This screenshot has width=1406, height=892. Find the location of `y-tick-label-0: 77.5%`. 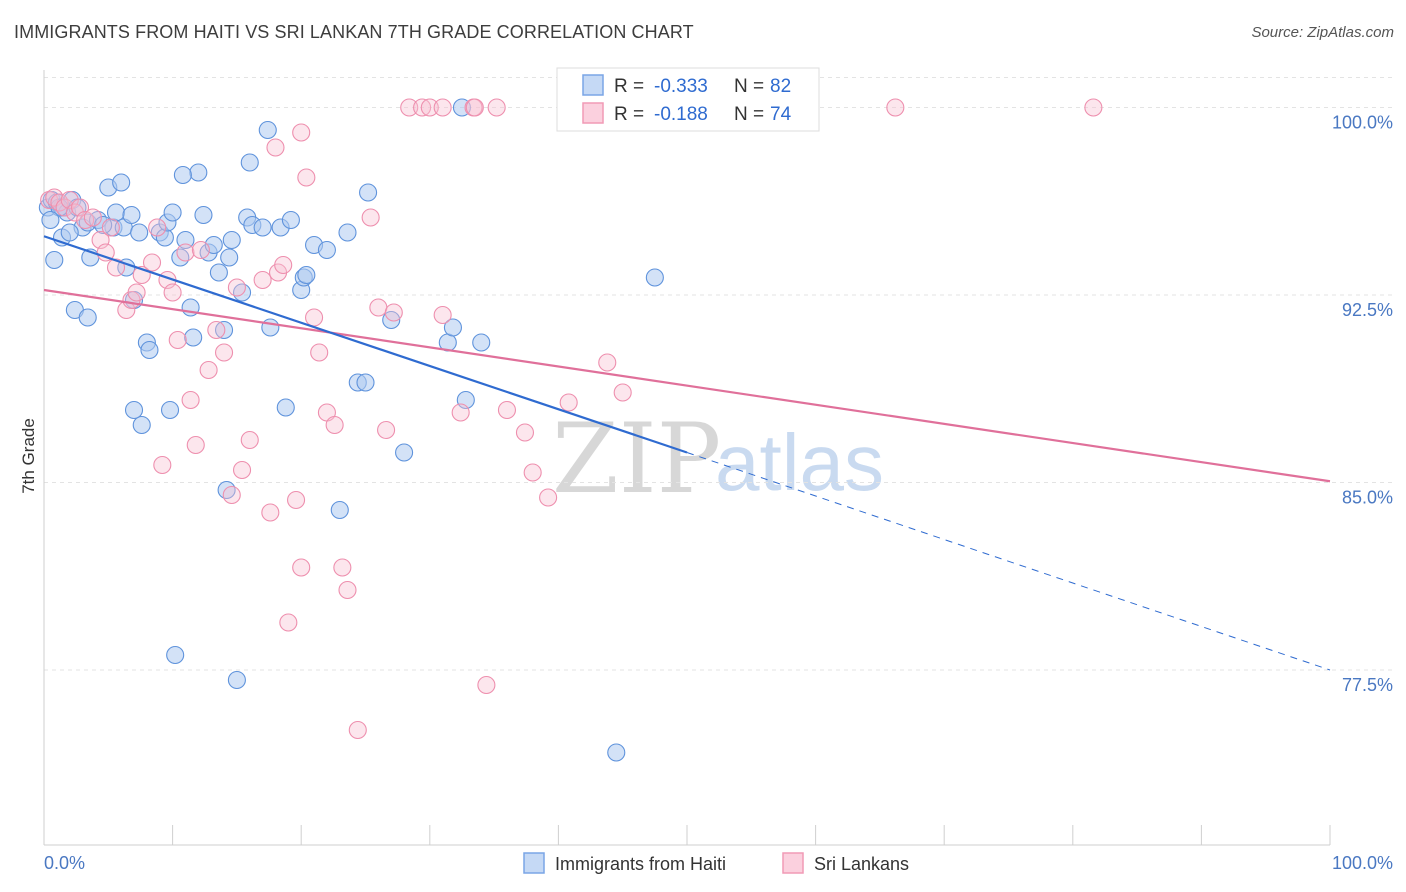

y-tick-label-0: 77.5% is located at coordinates (1367, 685).